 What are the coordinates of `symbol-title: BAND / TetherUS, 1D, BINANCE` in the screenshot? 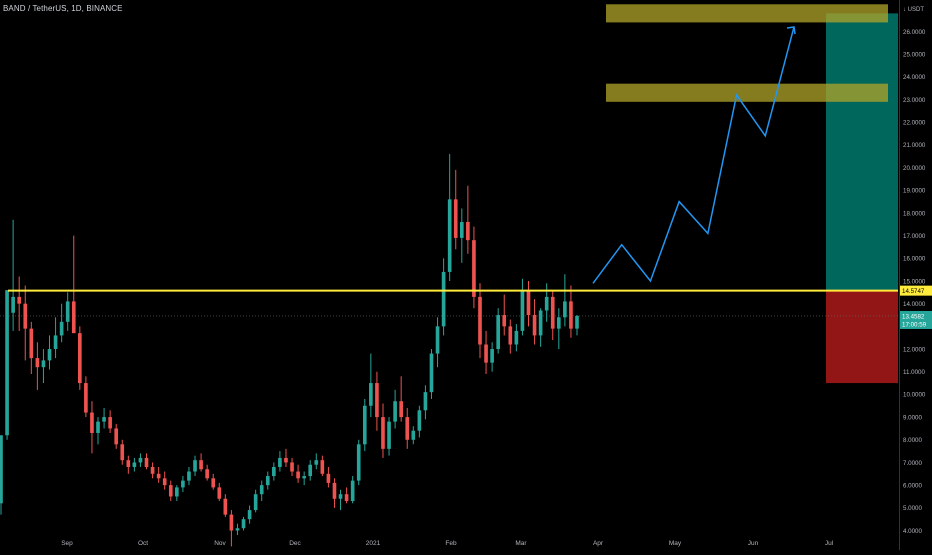 It's located at (63, 8).